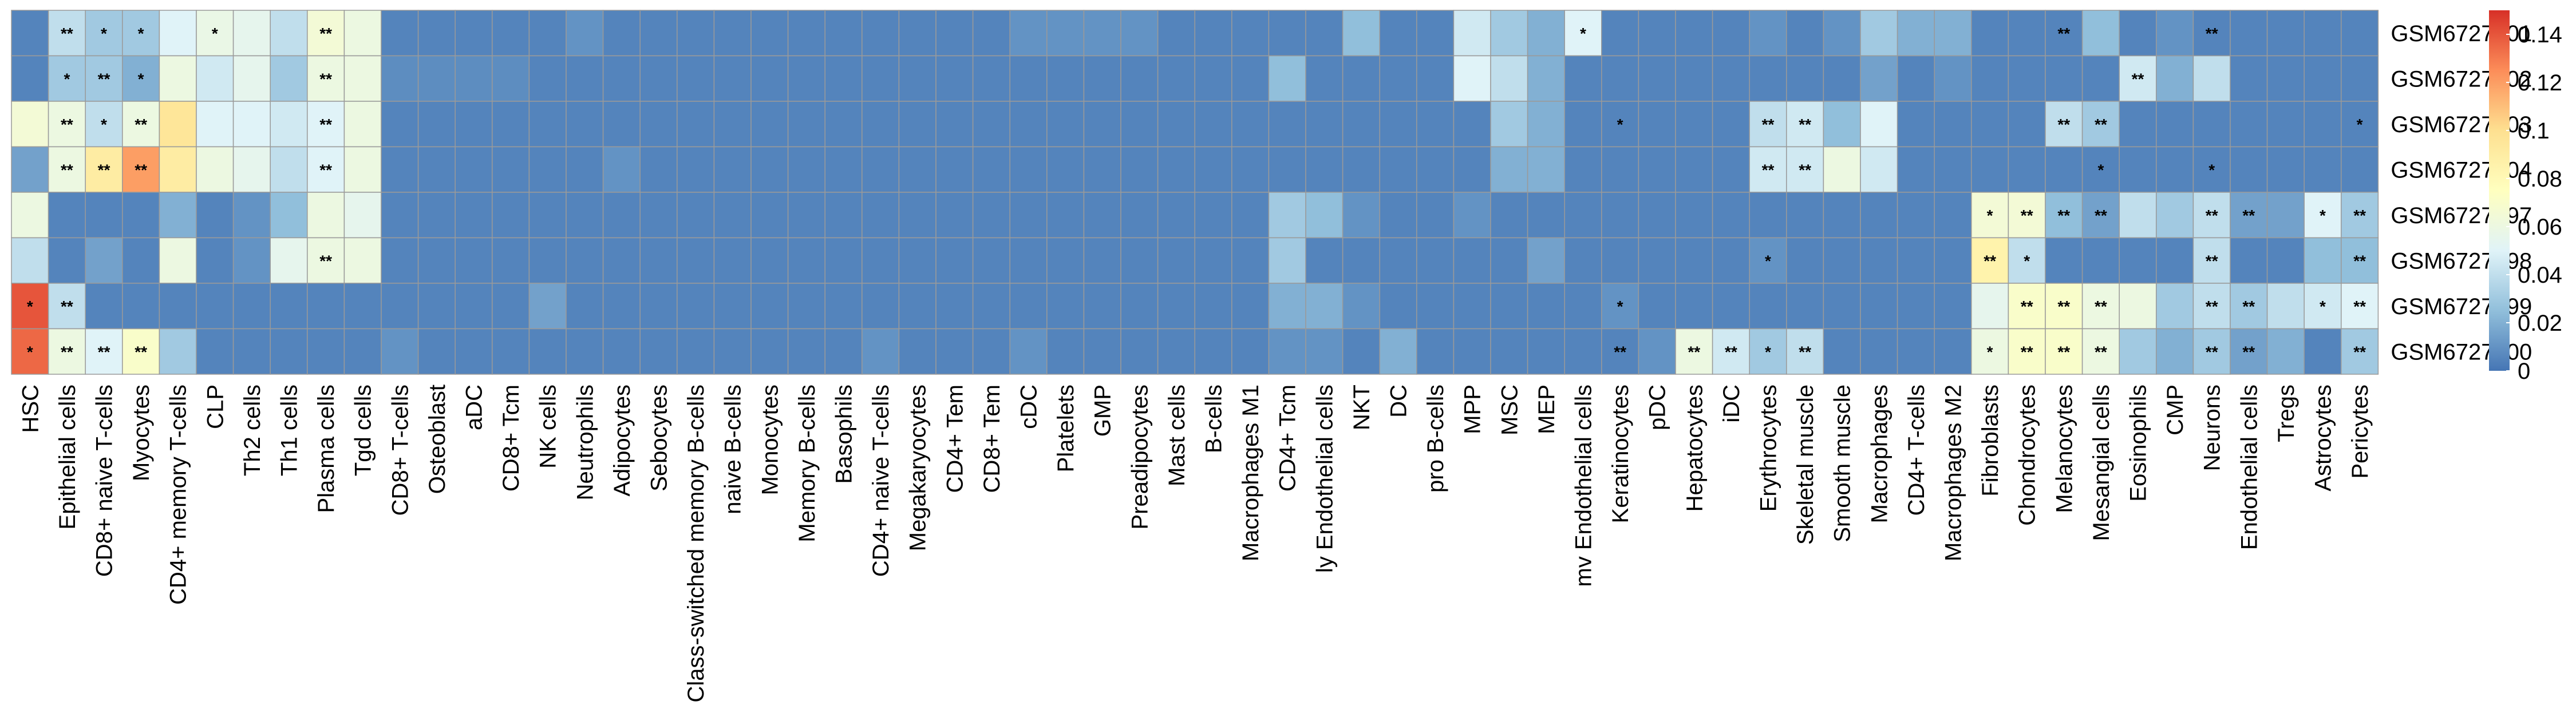 The height and width of the screenshot is (721, 2576). Describe the element at coordinates (548, 427) in the screenshot. I see `column-label: NK cells` at that location.